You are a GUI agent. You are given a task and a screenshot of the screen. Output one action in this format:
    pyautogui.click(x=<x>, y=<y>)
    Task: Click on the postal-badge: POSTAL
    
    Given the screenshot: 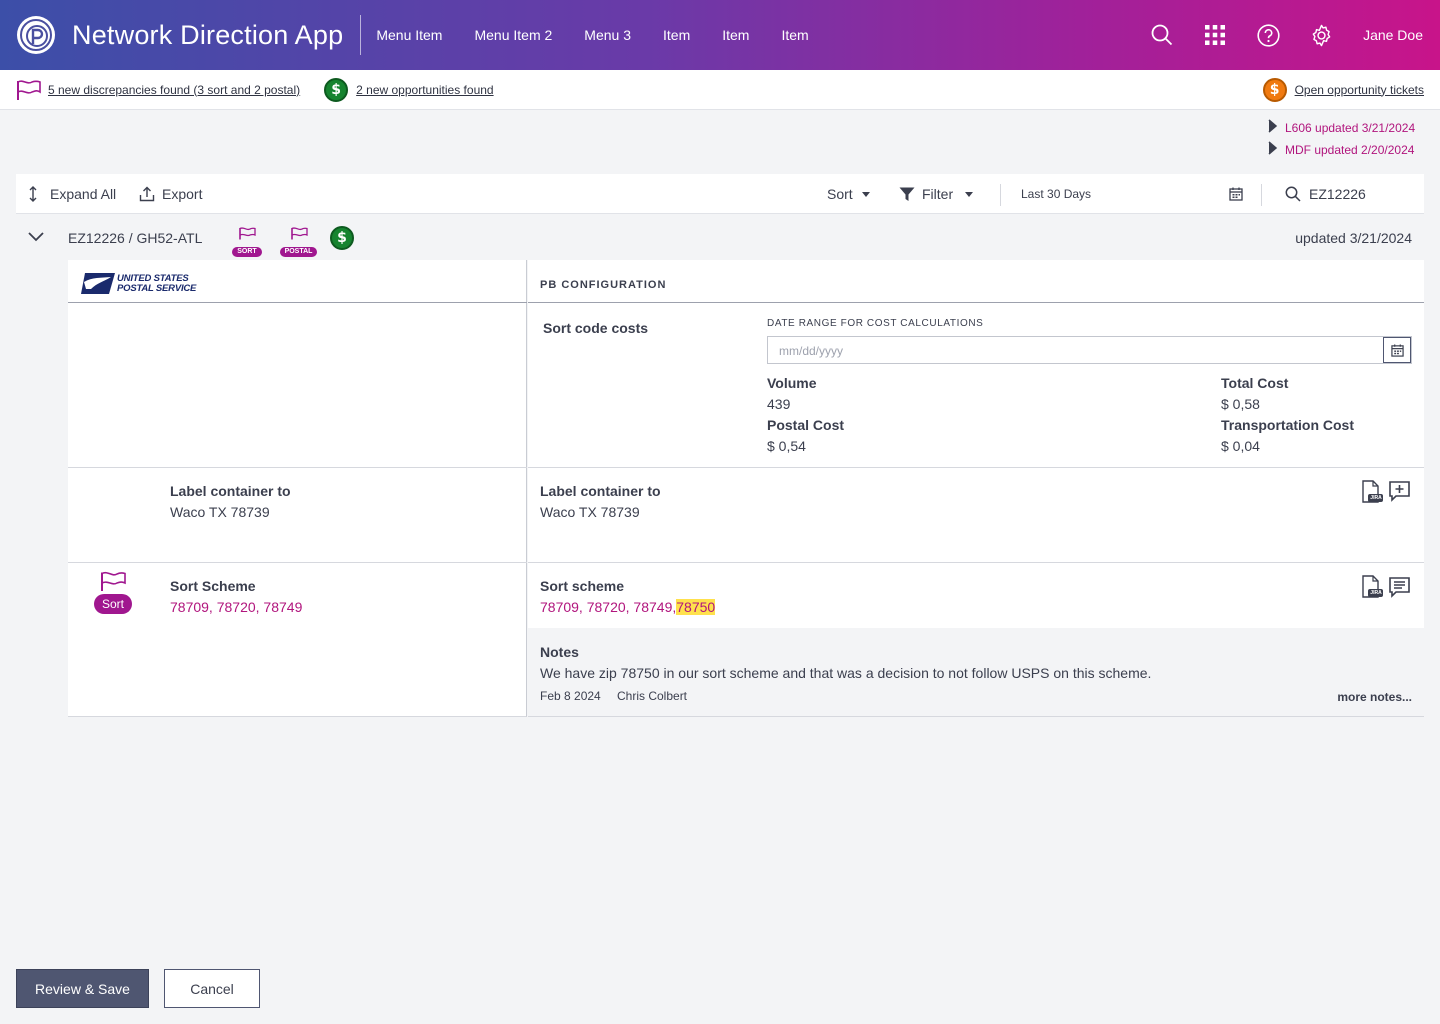 What is the action you would take?
    pyautogui.click(x=298, y=252)
    